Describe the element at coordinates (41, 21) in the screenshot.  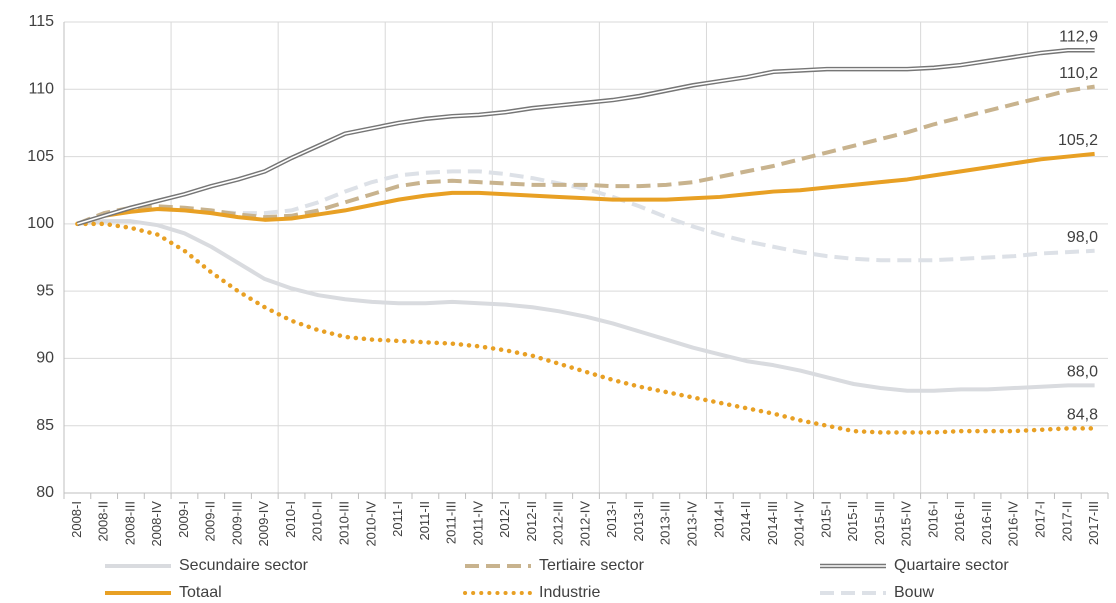
I see `y-tick-label: 115` at that location.